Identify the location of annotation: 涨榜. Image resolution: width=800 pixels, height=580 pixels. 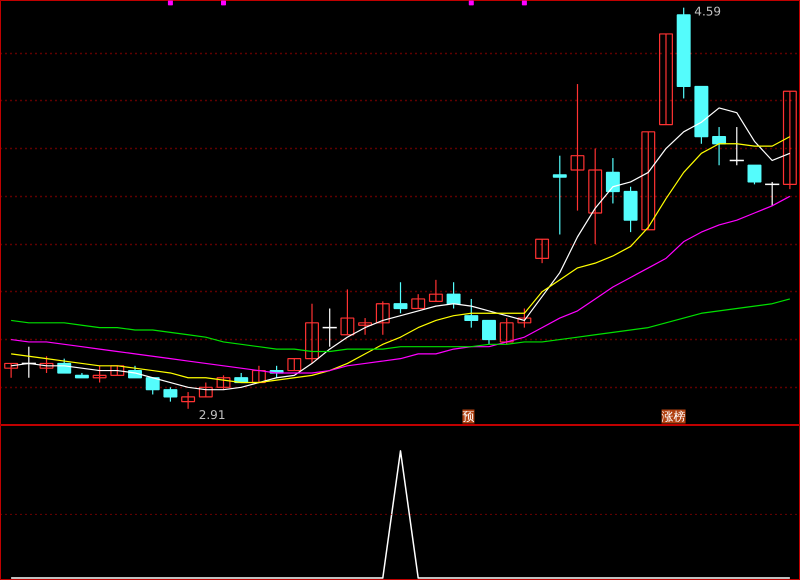
(674, 417).